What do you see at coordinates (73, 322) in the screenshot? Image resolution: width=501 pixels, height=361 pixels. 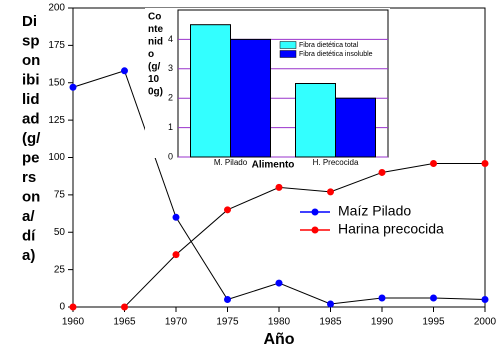 I see `x-tick-label: 1960` at bounding box center [73, 322].